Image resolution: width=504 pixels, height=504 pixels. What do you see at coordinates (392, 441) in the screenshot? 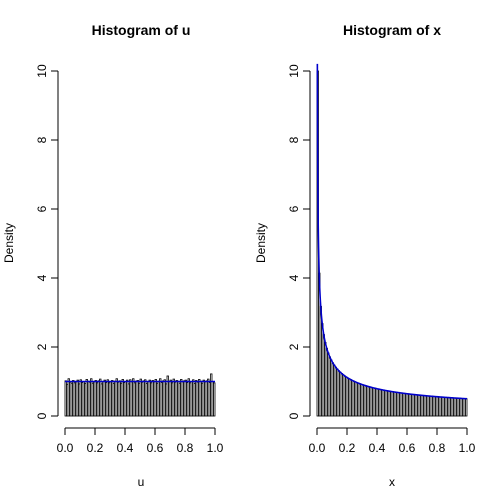
I see `x-axis-ticks-x: 0.0 0.2 0.4 0.6 0.8 1.0` at bounding box center [392, 441].